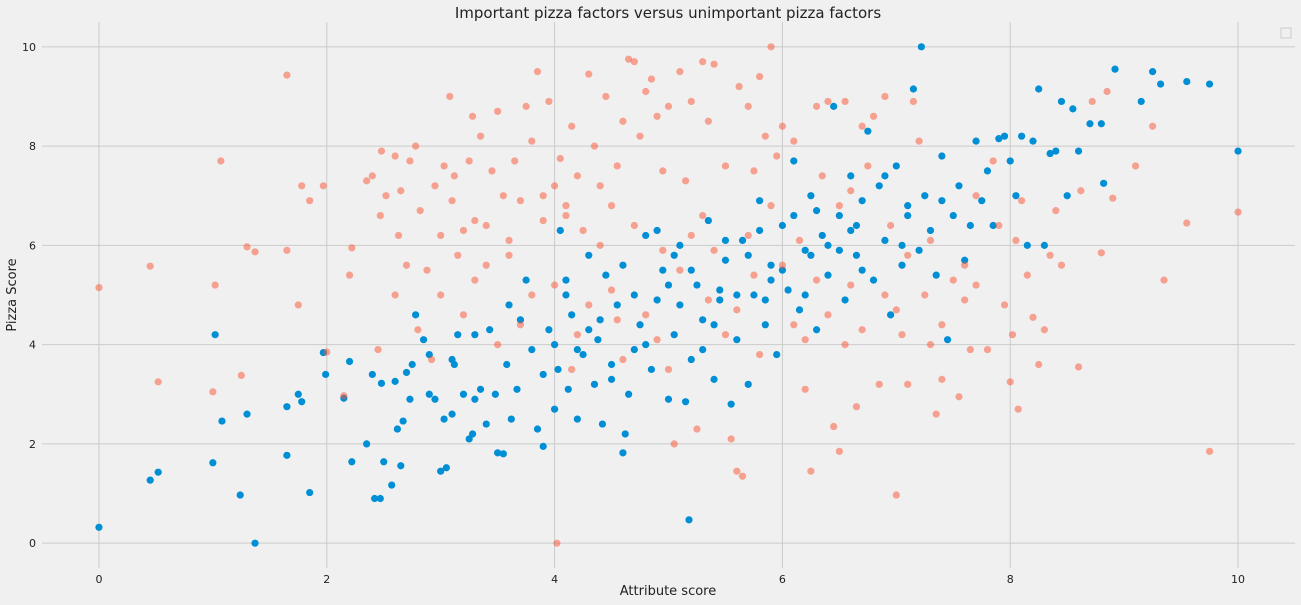 The width and height of the screenshot is (1301, 605). Describe the element at coordinates (1238, 579) in the screenshot. I see `x-tick-label: 10` at that location.